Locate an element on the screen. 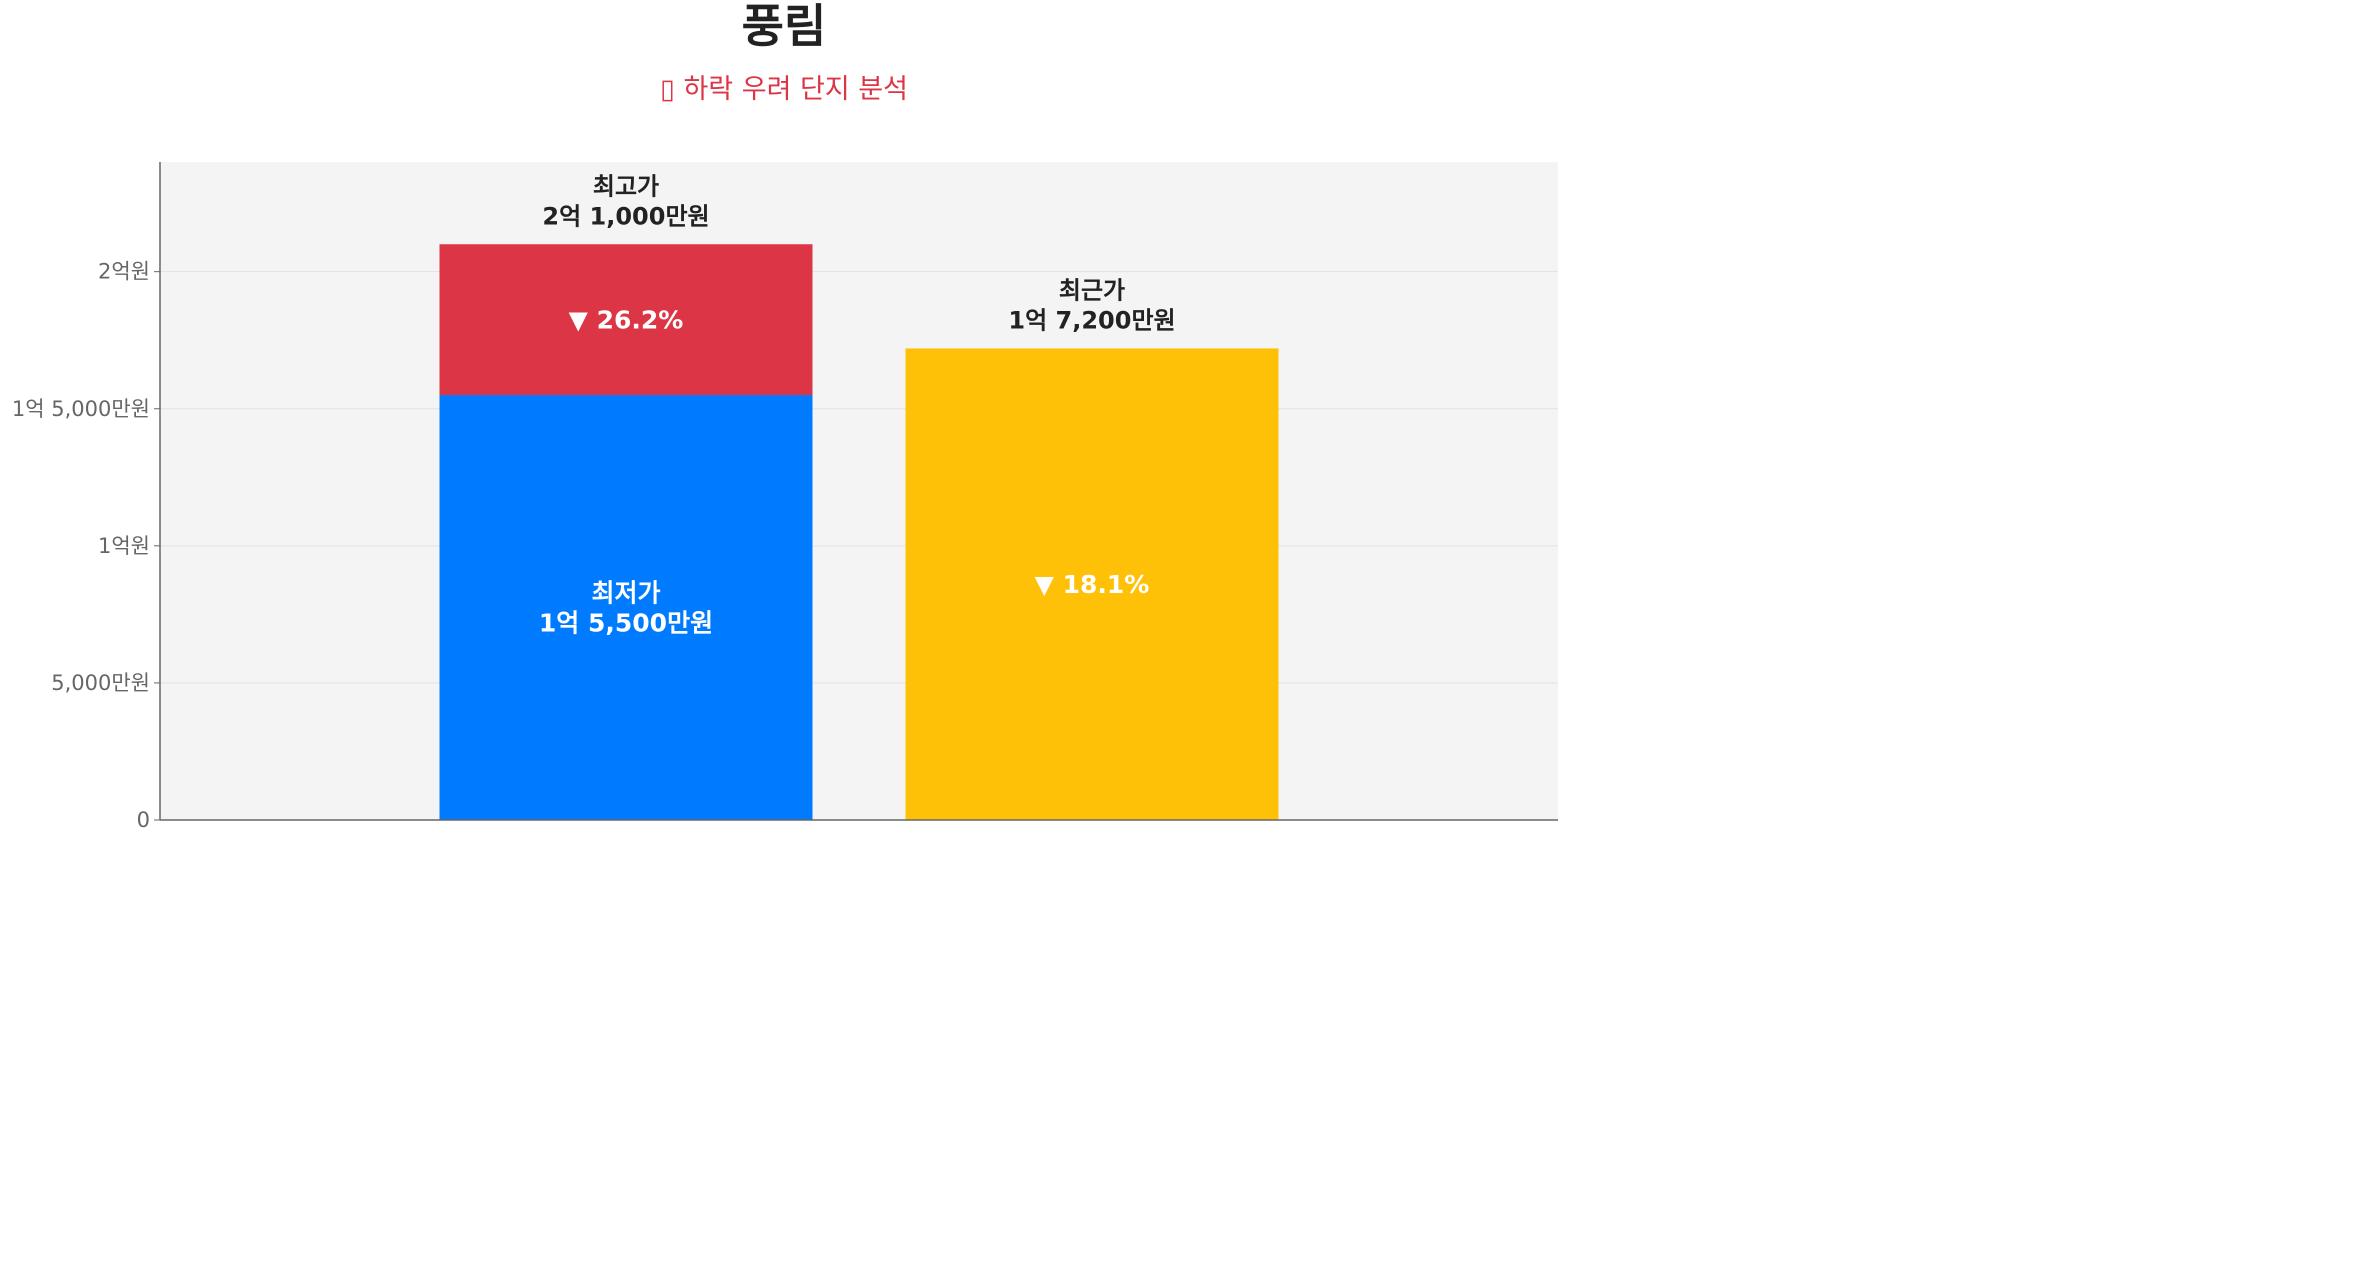 The image size is (2357, 1268). y-tick-label: 1억원 is located at coordinates (124, 546).